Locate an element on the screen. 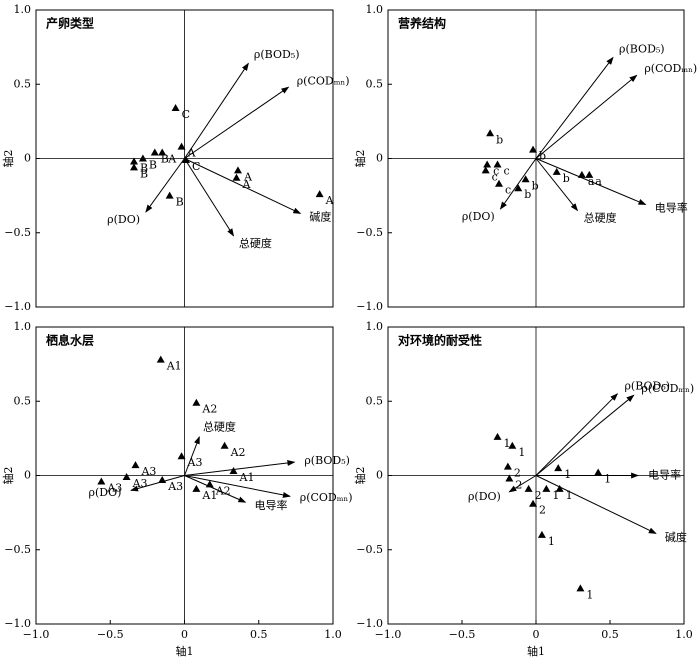 The height and width of the screenshot is (662, 700). arrow-label: 电导率 is located at coordinates (664, 475).